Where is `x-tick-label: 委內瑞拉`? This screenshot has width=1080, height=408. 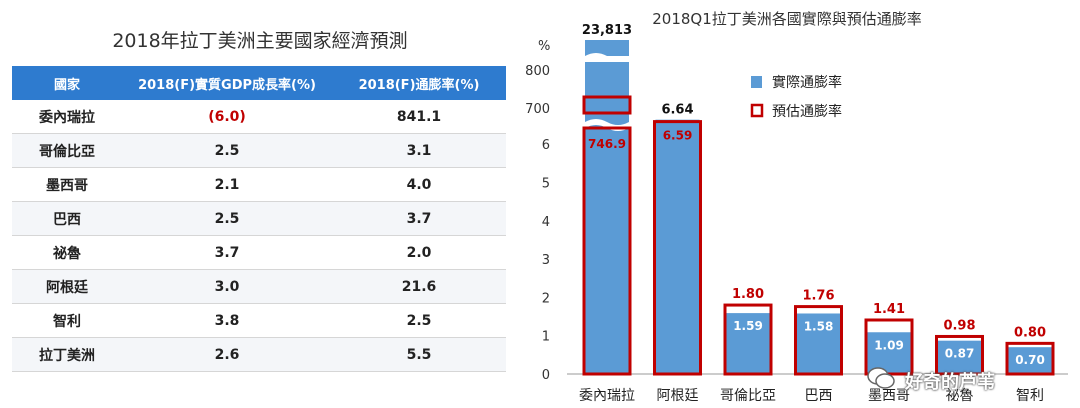 x-tick-label: 委內瑞拉 is located at coordinates (607, 396).